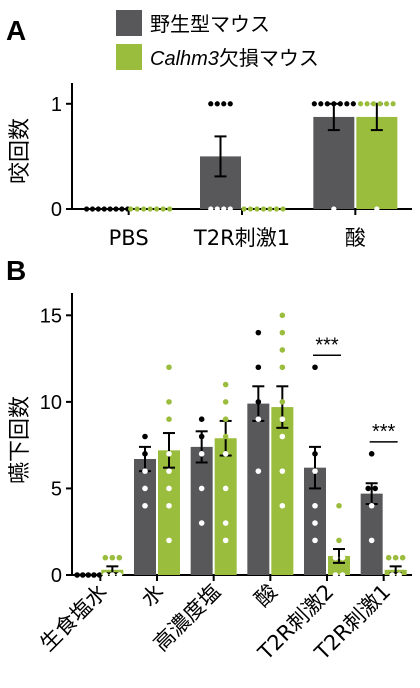  Describe the element at coordinates (234, 58) in the screenshot. I see `legend-knockout-label: Calhm3欠損マウス` at that location.